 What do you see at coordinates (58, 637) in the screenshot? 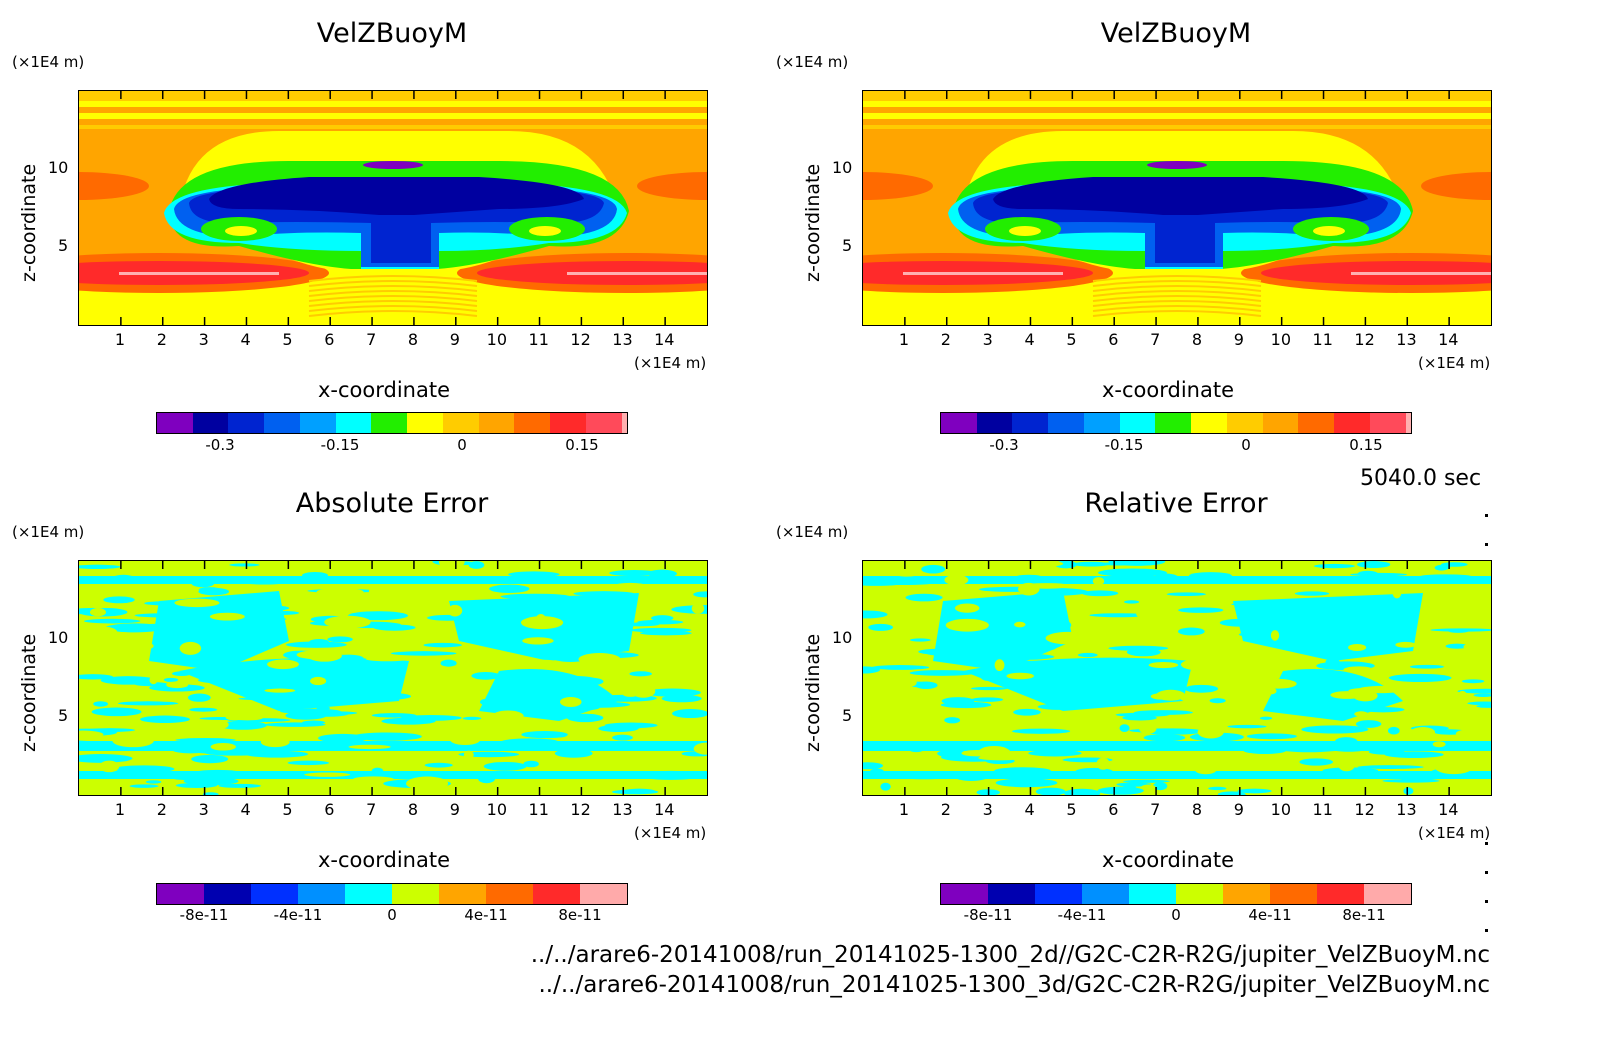
I see `z-tick-label: 10` at bounding box center [58, 637].